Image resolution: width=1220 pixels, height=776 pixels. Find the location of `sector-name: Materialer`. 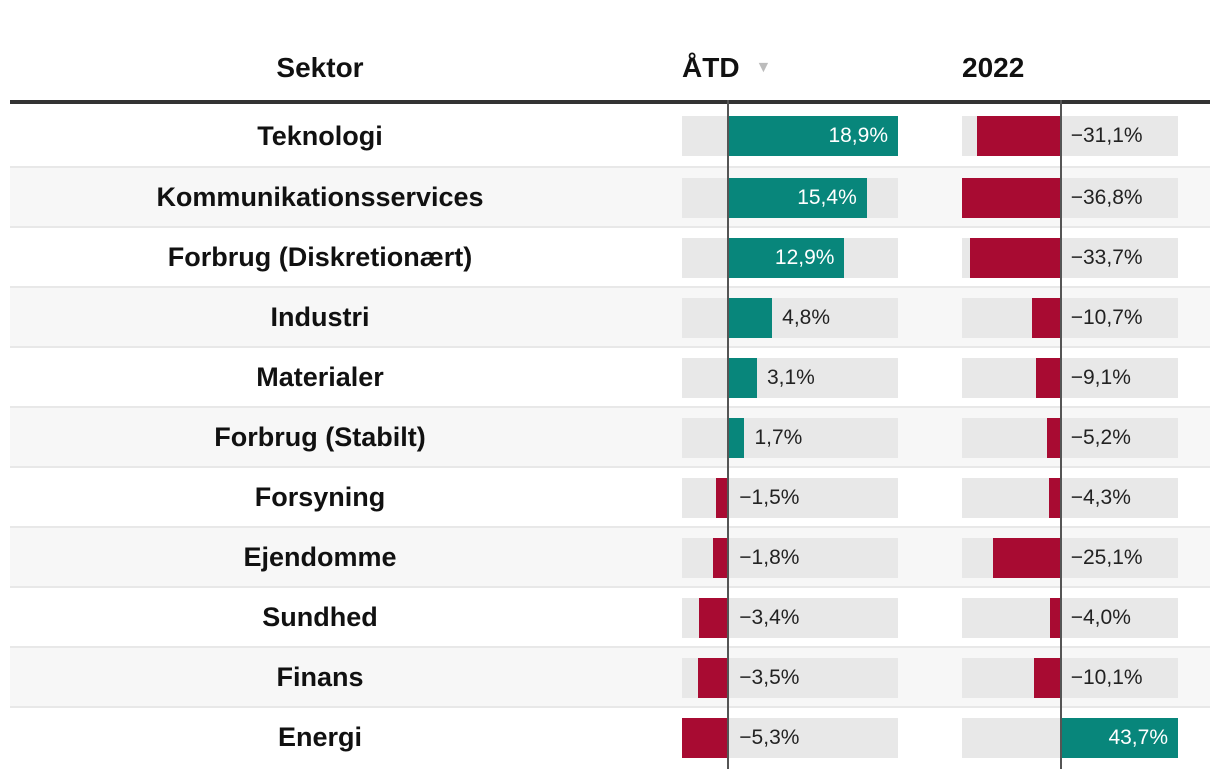

sector-name: Materialer is located at coordinates (320, 376).